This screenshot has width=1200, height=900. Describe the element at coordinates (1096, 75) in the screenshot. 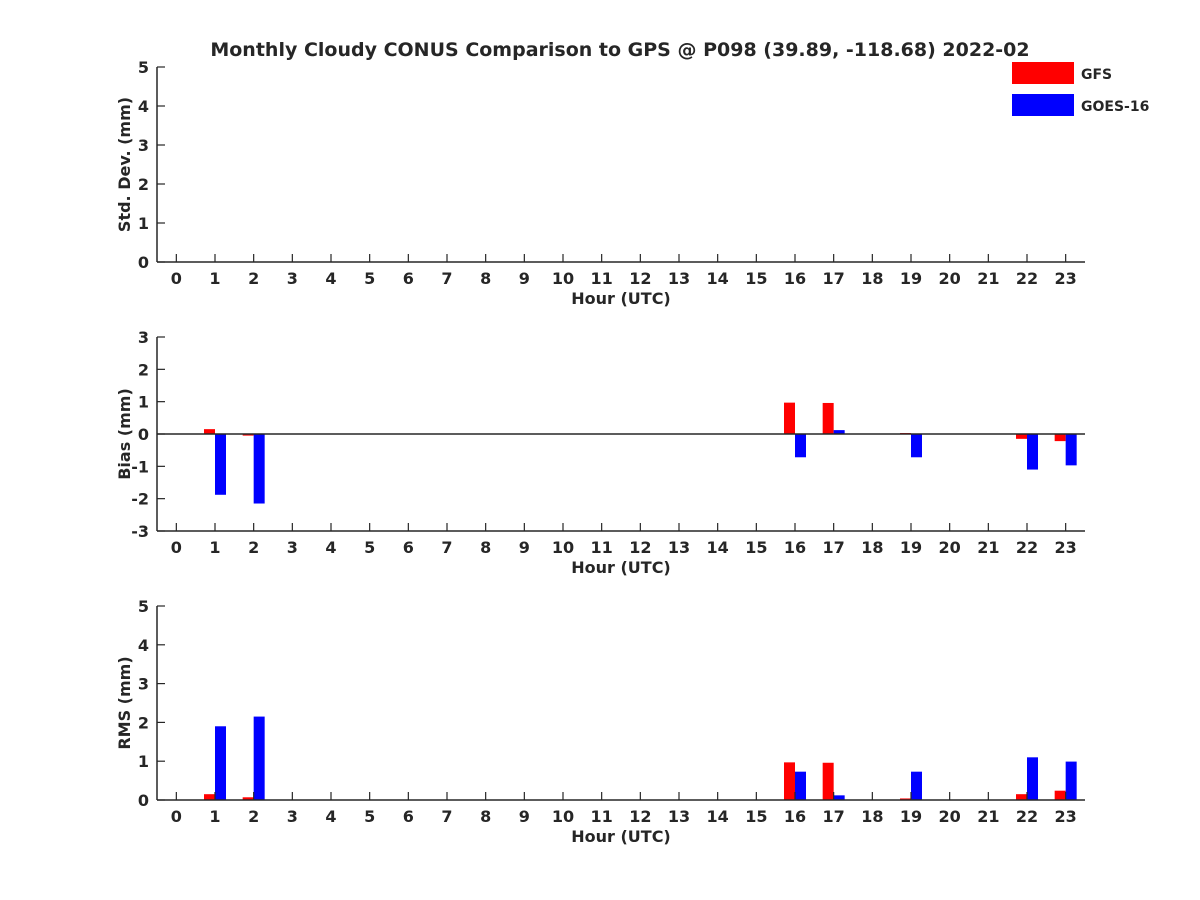

I see `legend-label-gfs: GFS` at that location.